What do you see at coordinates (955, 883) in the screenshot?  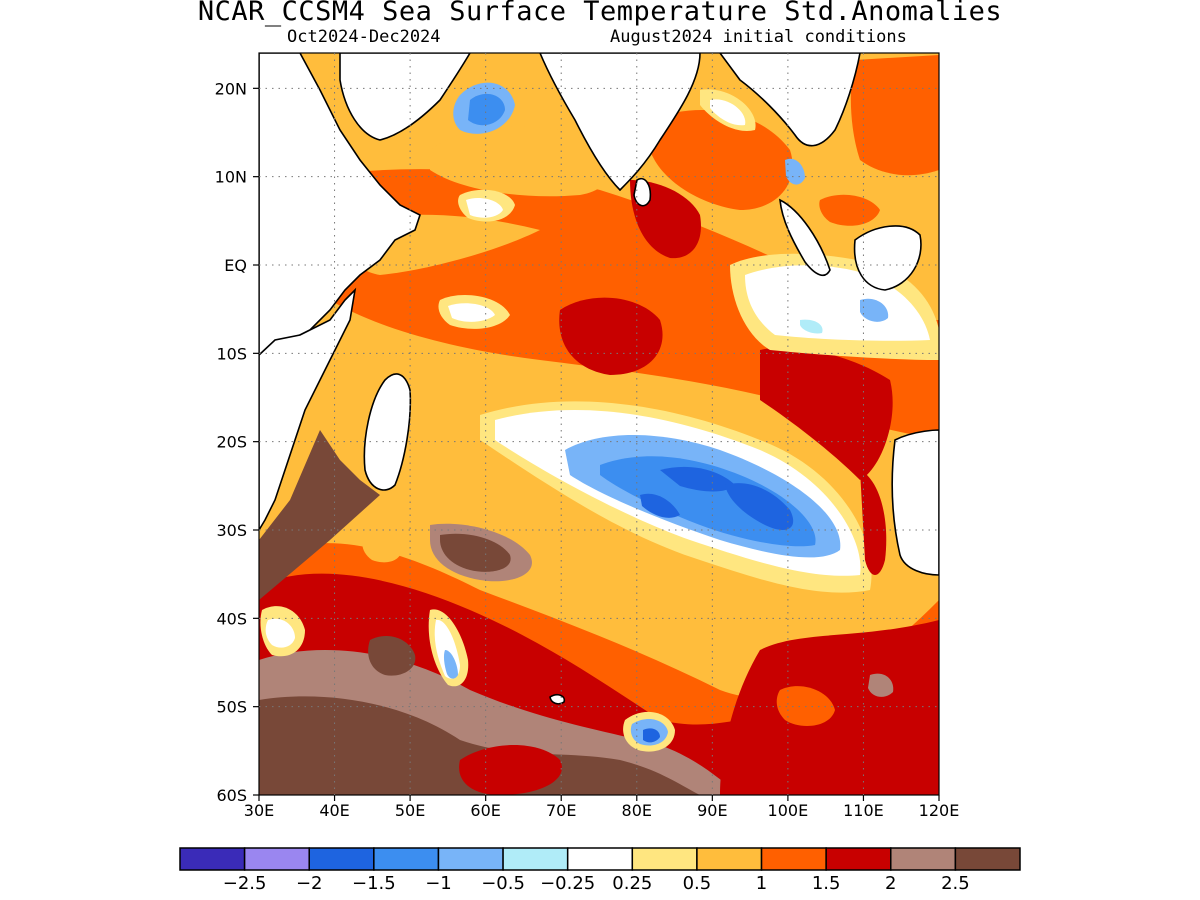 I see `colorbar-label: 2.5` at bounding box center [955, 883].